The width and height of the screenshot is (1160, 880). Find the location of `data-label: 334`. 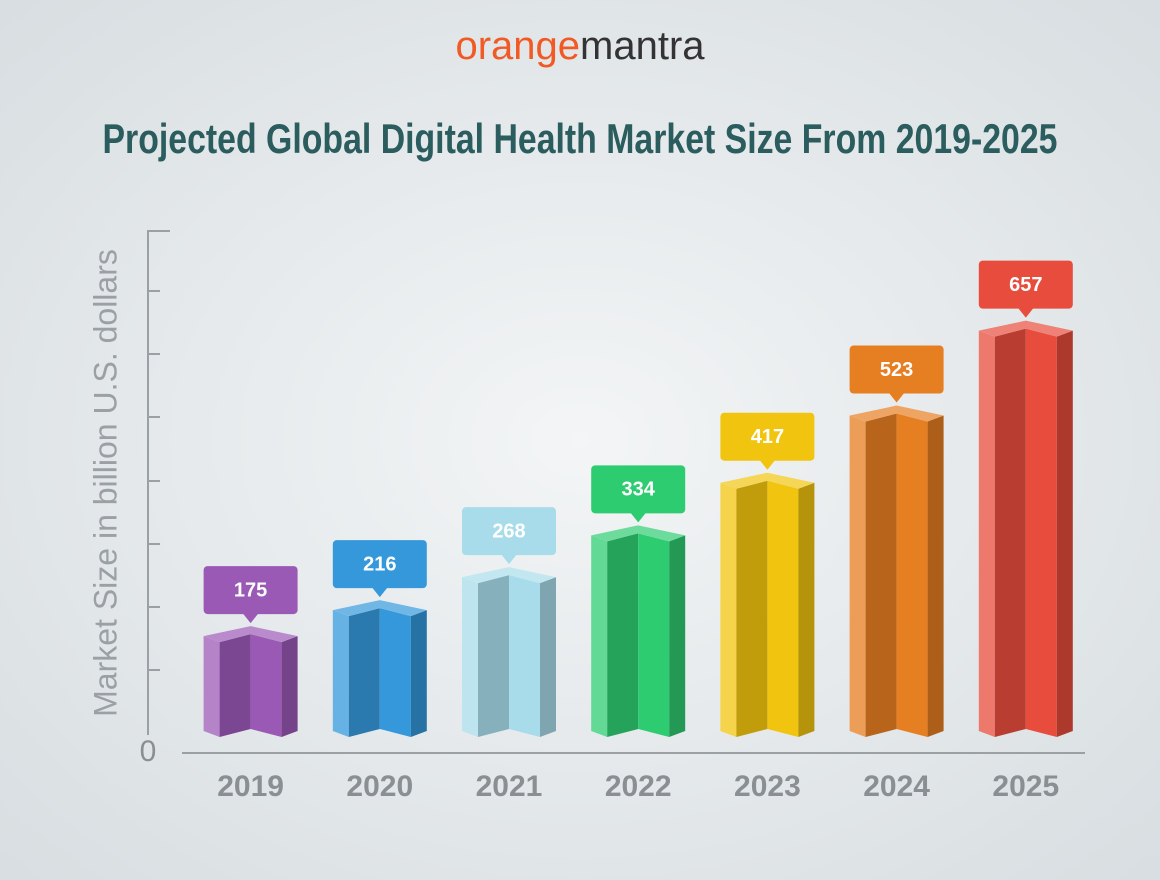

data-label: 334 is located at coordinates (639, 490).